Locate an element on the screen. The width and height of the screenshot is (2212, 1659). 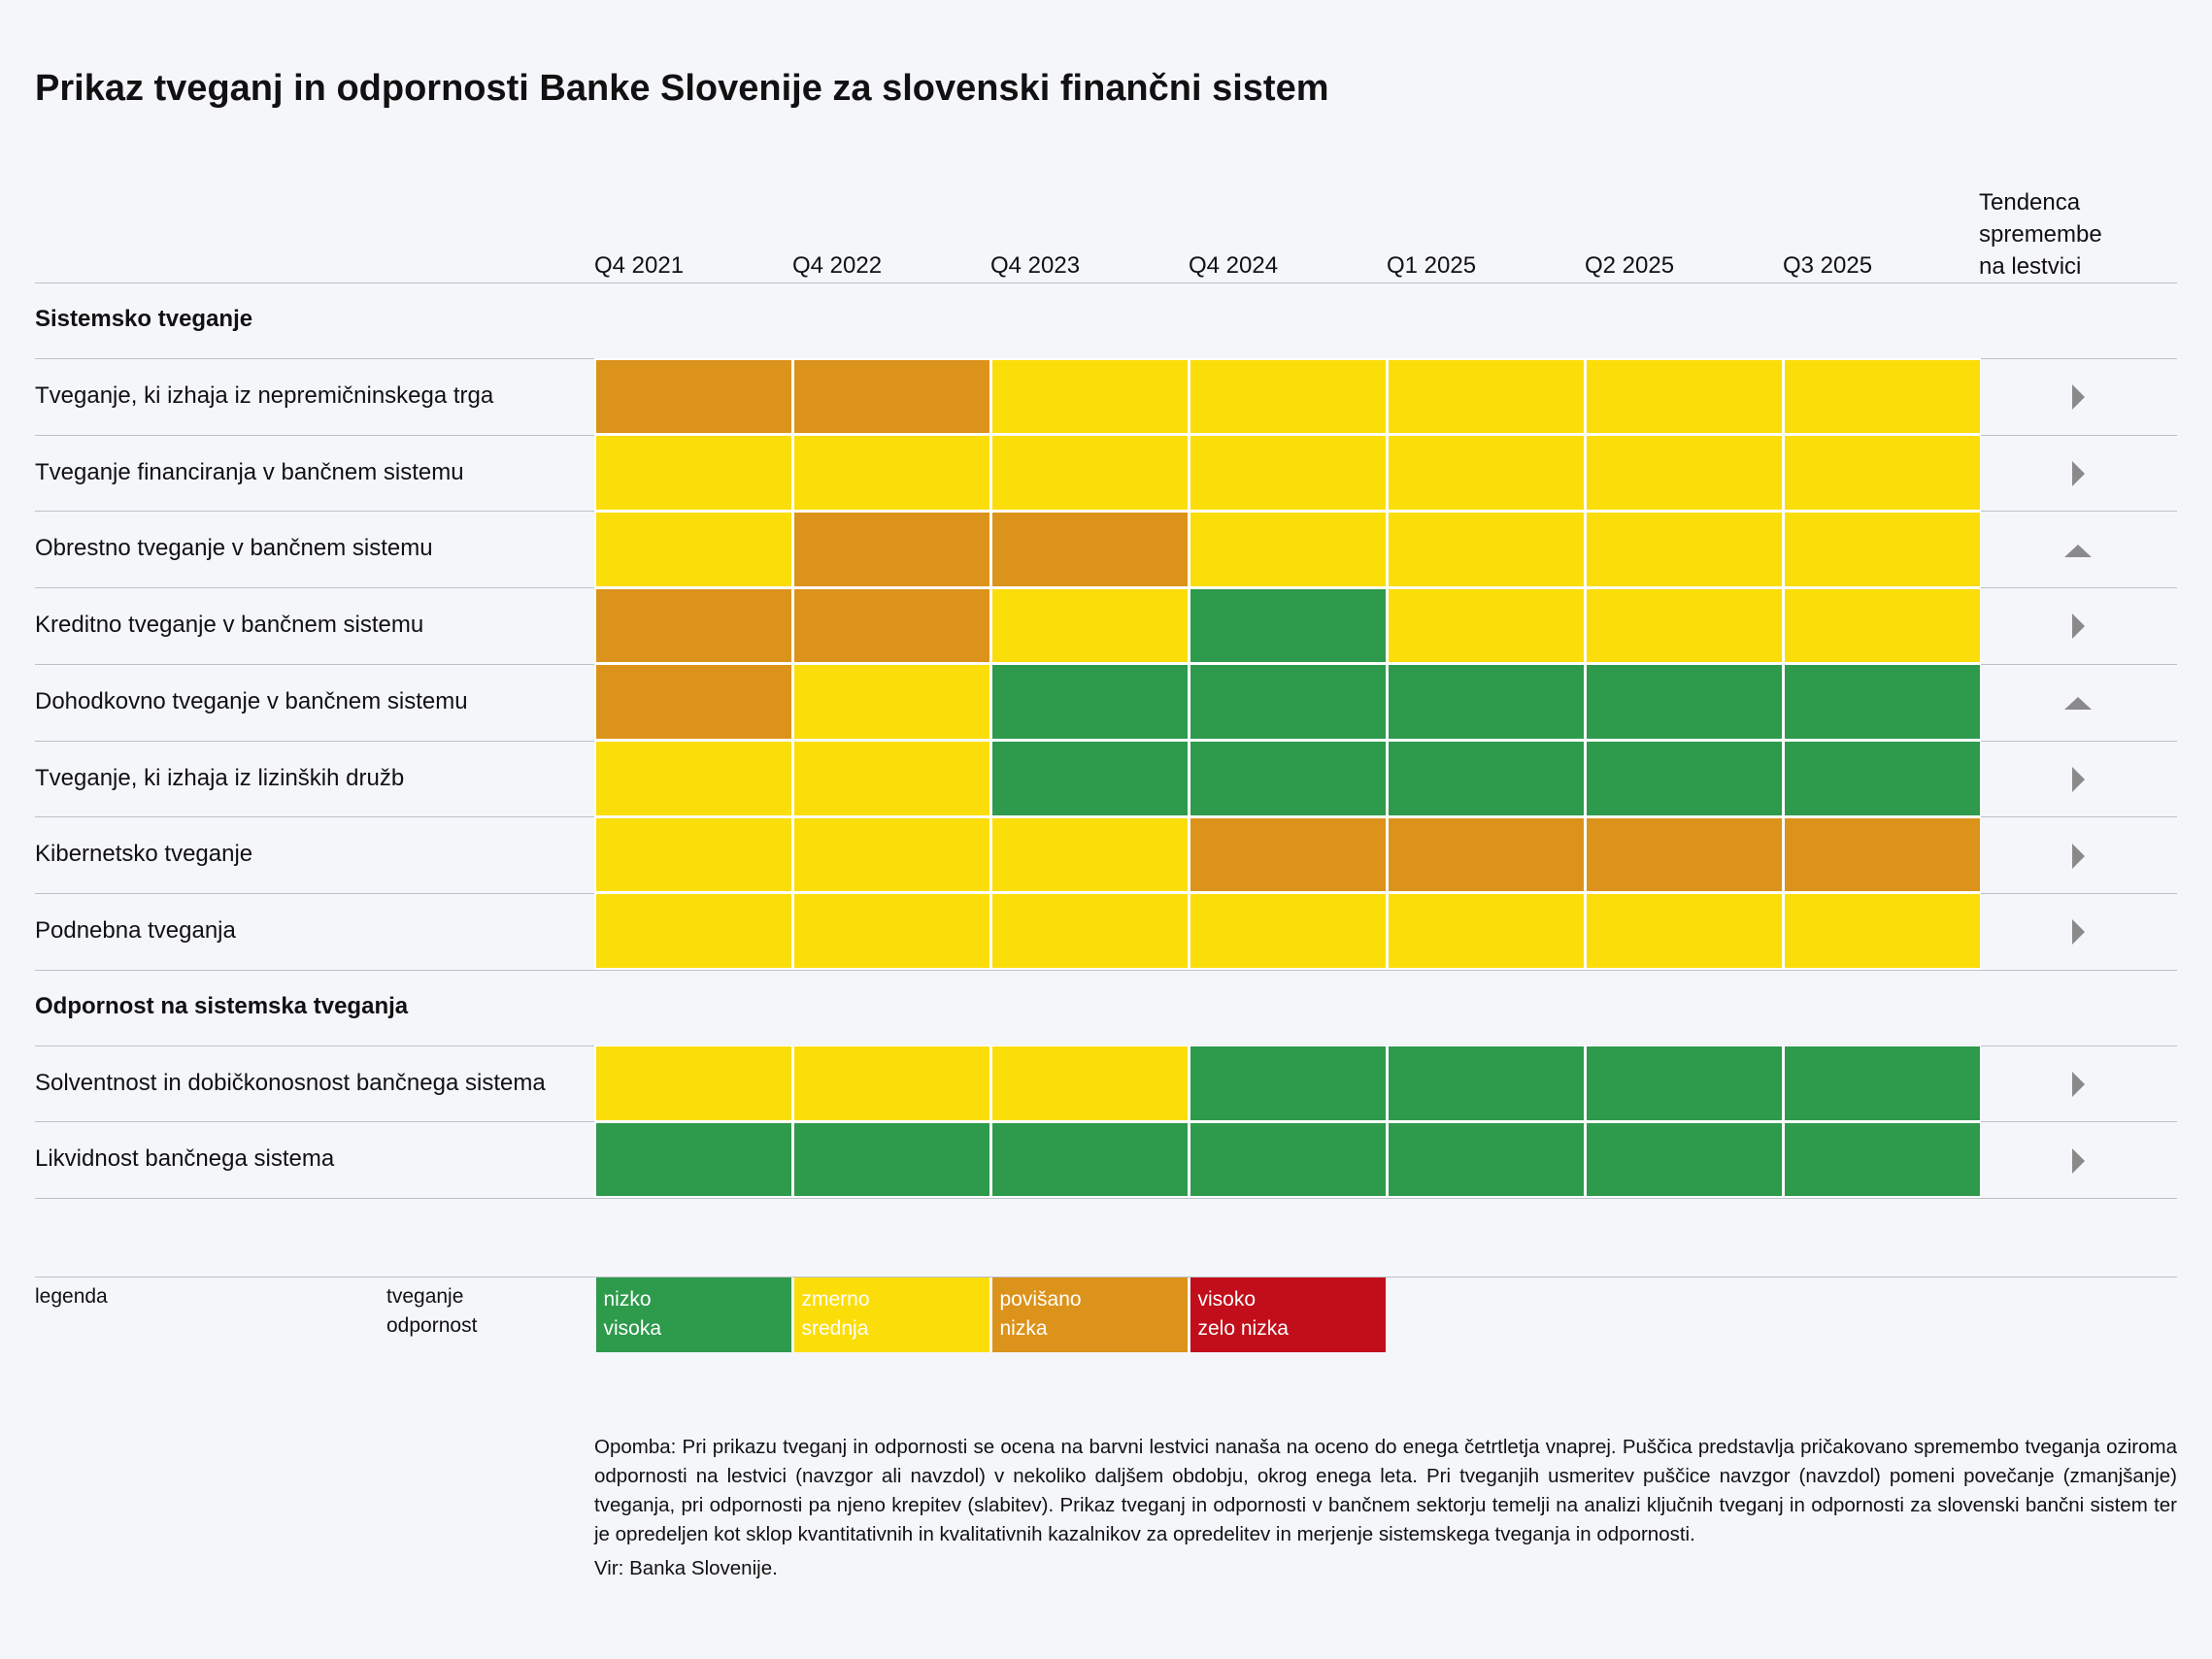
row-label: Obrestno tveganje v bančnem sistemu is located at coordinates (234, 548).